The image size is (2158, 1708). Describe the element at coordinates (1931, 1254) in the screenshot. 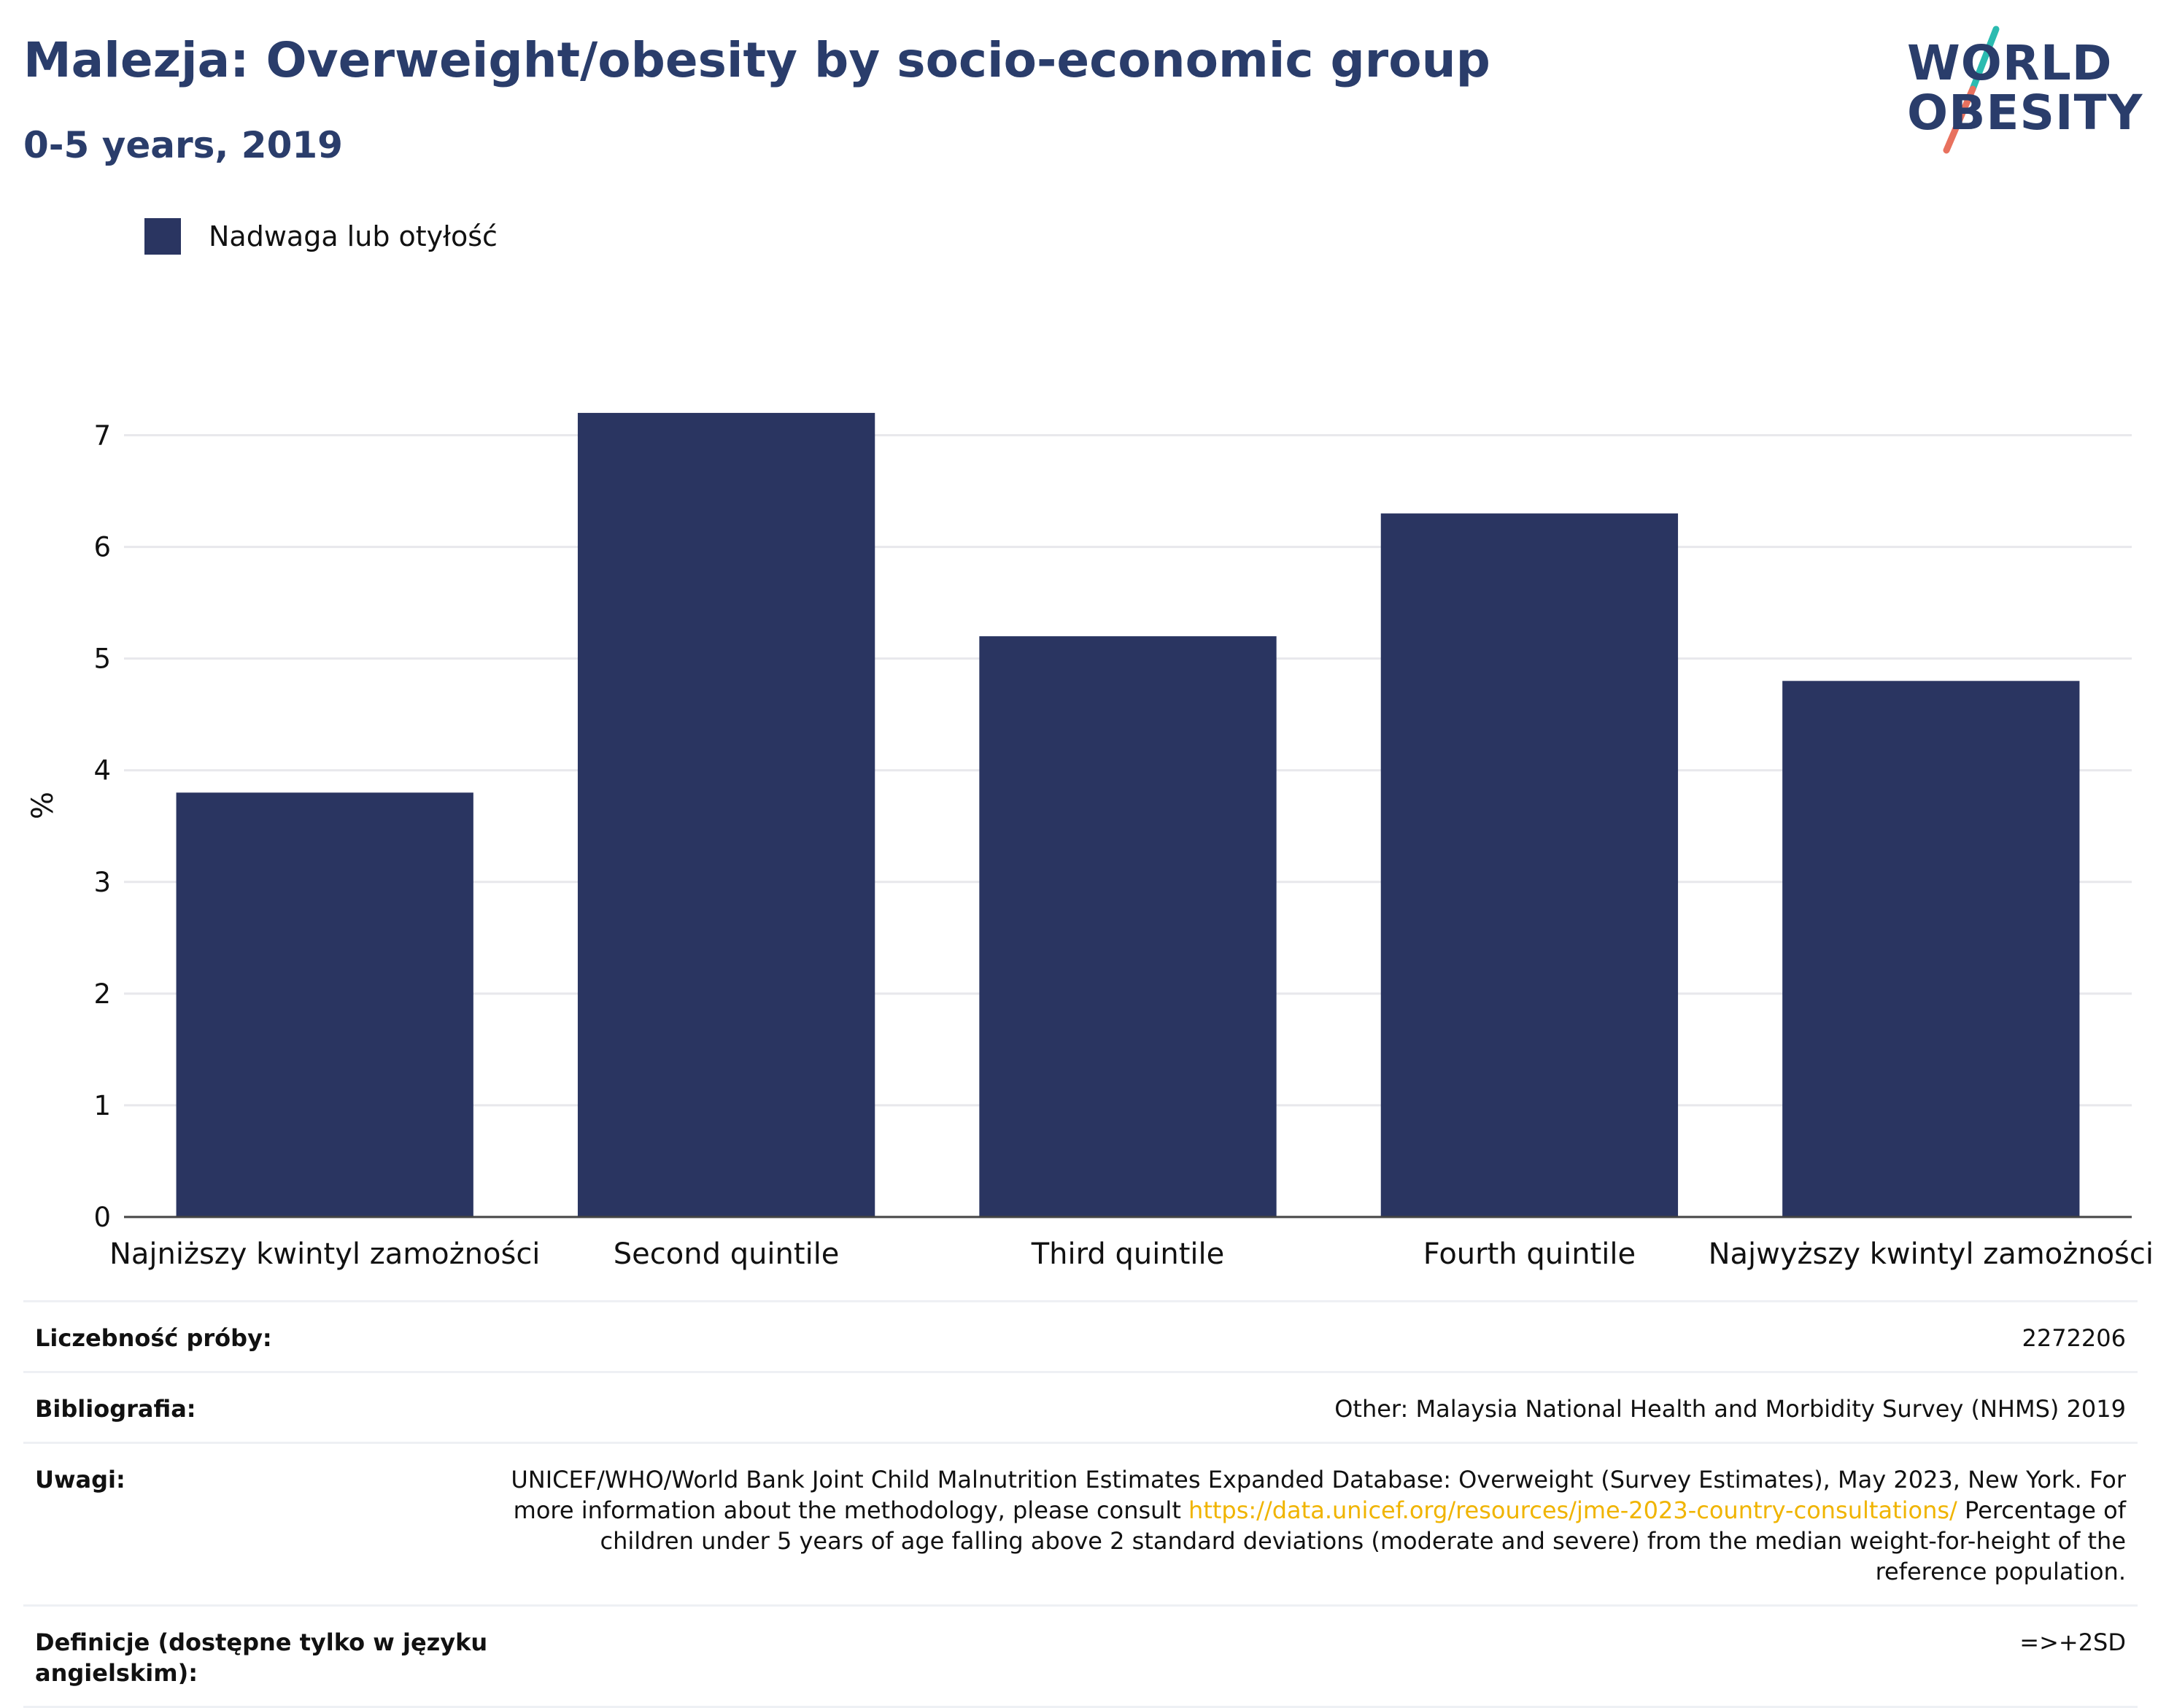

I see `x-tick-label: Najwyższy kwintyl zamożności` at that location.